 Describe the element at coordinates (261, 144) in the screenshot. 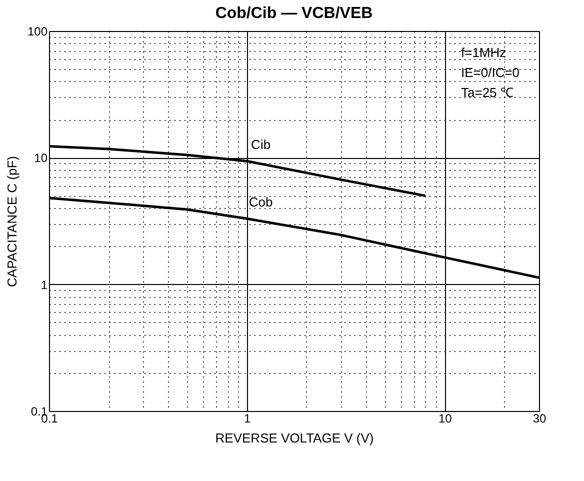

I see `series-label: Cib` at that location.